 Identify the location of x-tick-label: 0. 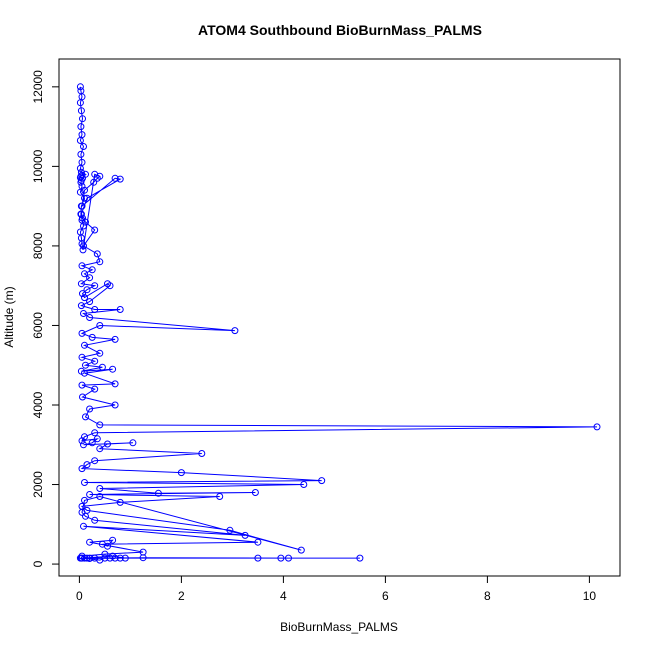
(79, 596).